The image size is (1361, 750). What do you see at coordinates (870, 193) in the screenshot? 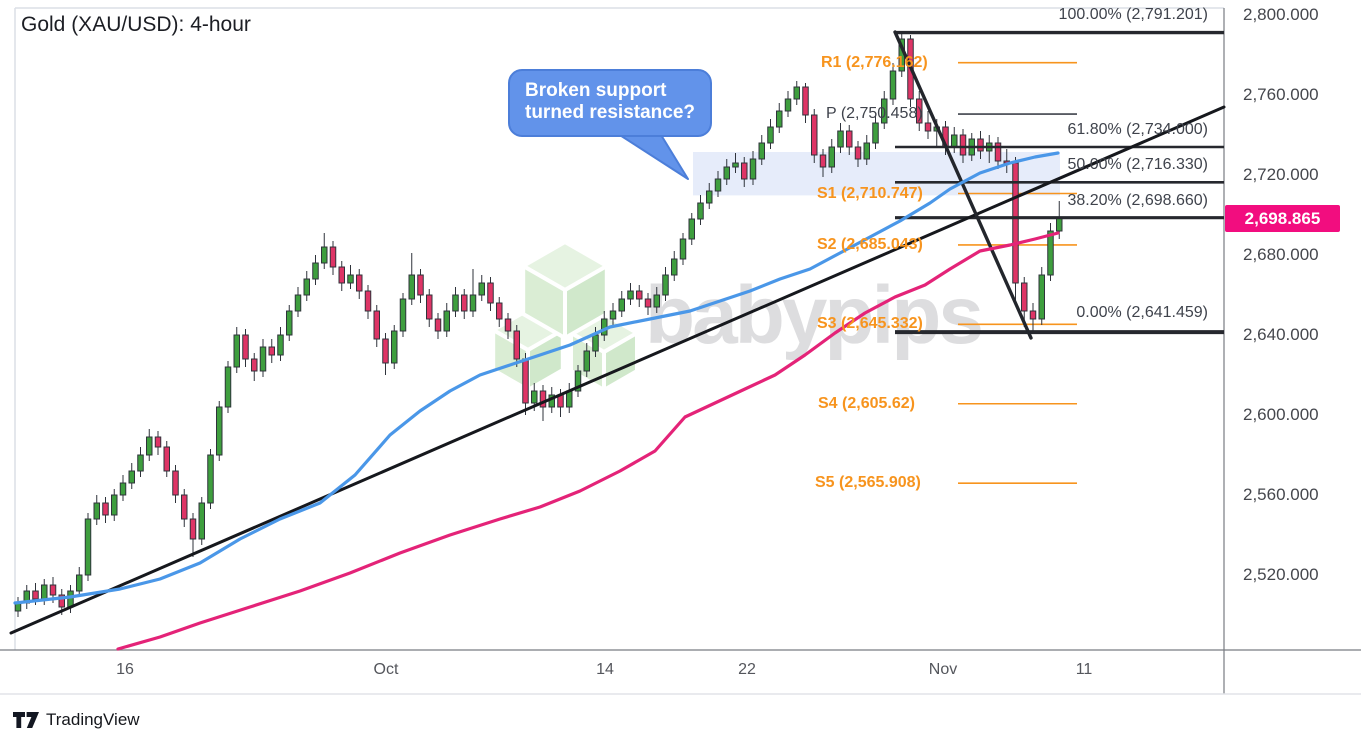
I see `pivot-label-s1: S1 (2,710.747)` at bounding box center [870, 193].